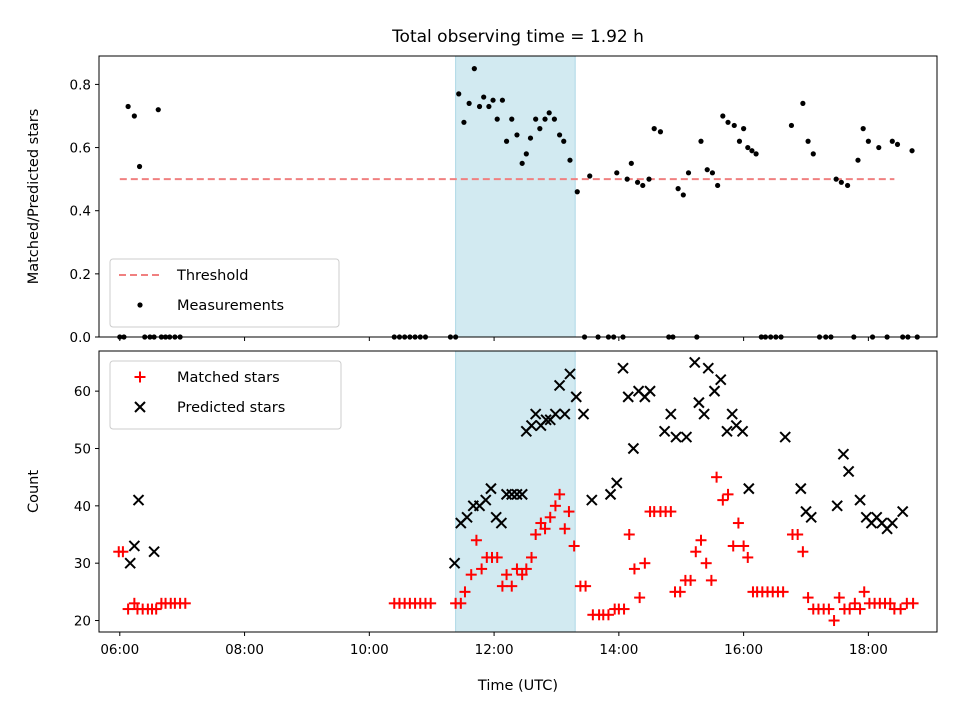 This screenshot has width=960, height=720. I want to click on y-tick-label: 0.4, so click(80, 212).